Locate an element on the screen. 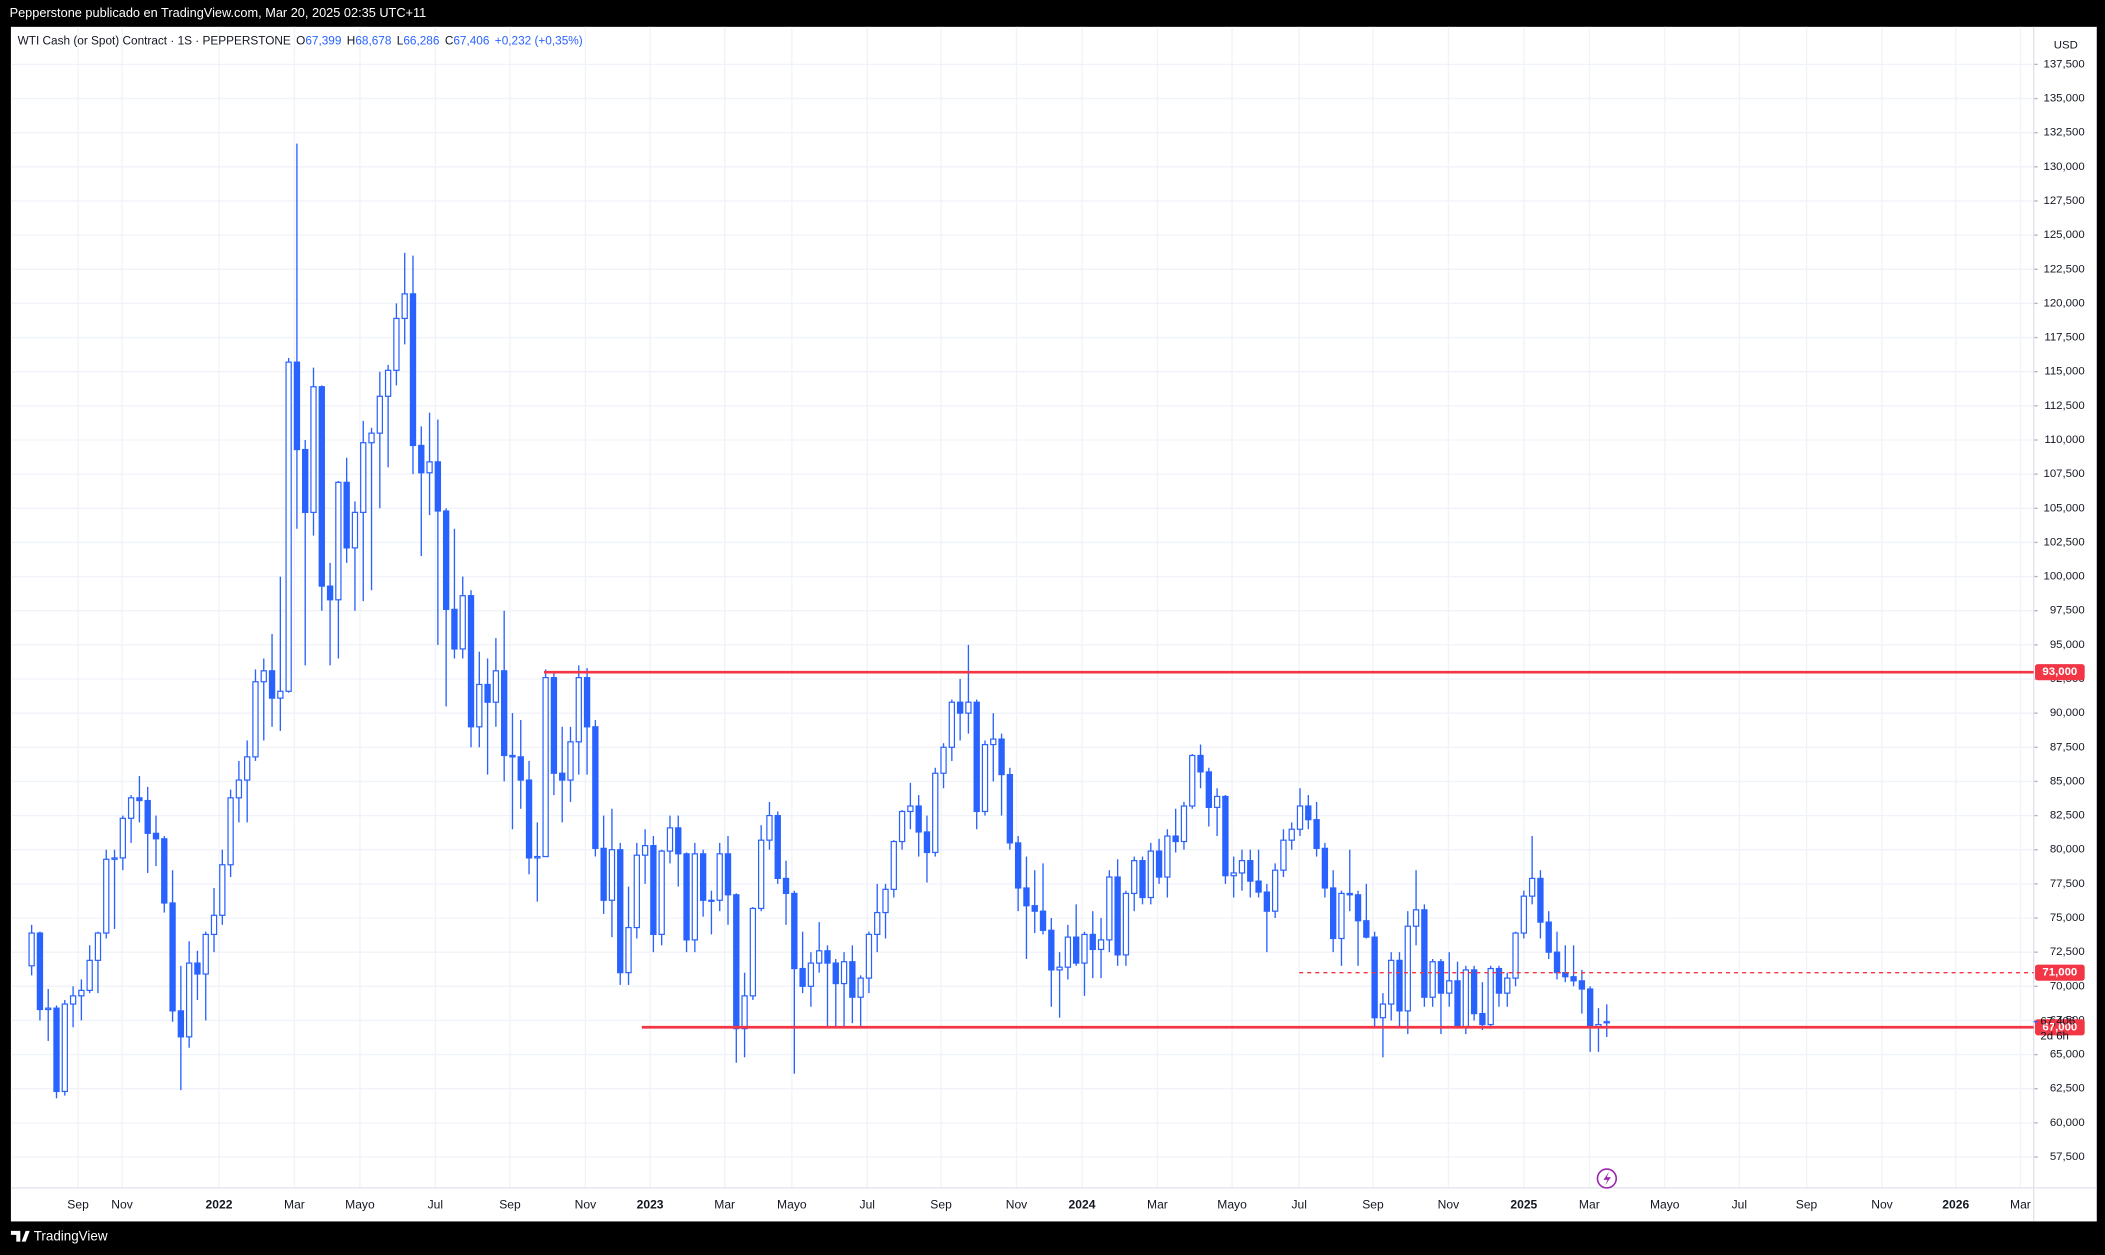 The width and height of the screenshot is (2105, 1255). legend-value: 68,678 is located at coordinates (373, 41).